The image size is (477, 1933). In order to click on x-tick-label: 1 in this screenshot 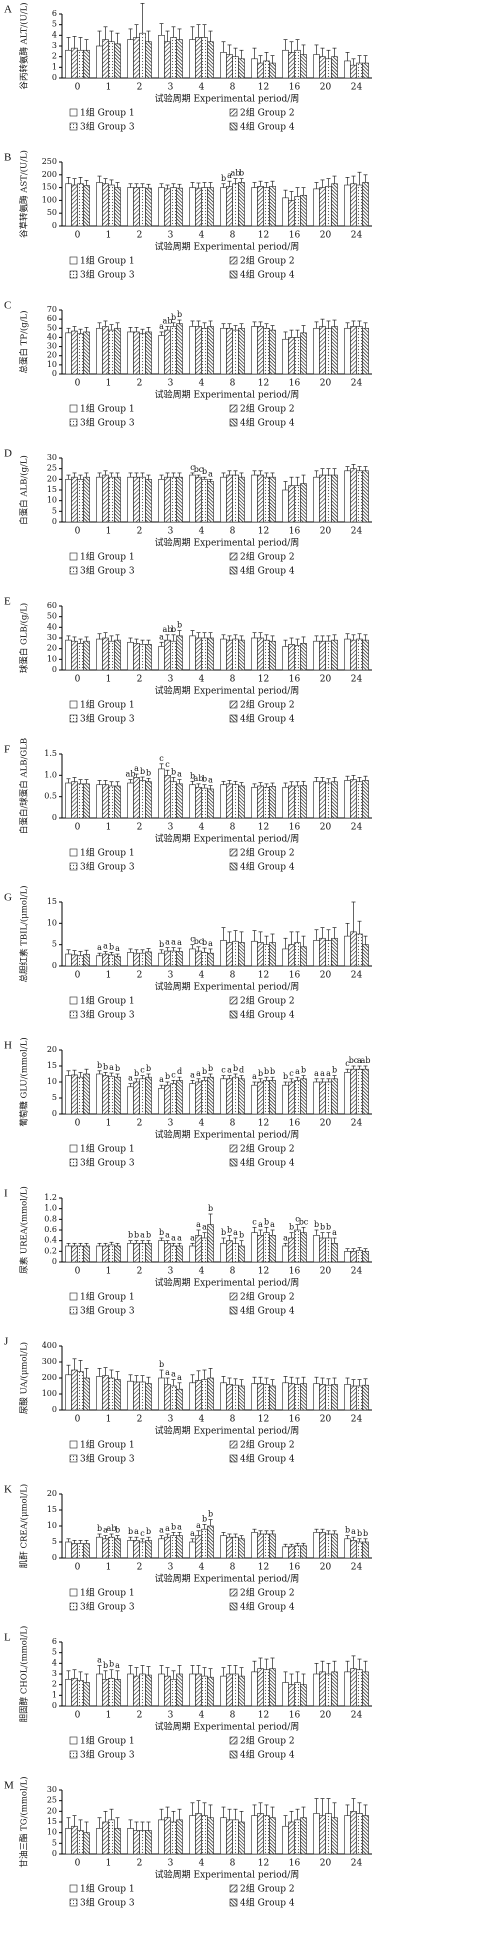, I will do `click(109, 1568)`.